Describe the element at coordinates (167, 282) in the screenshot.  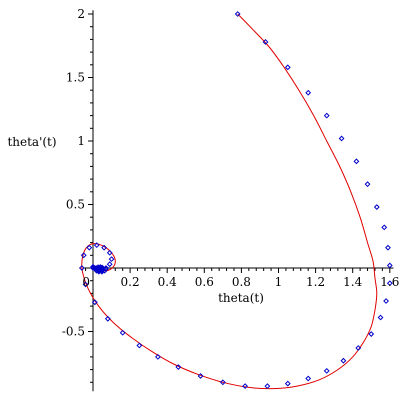
I see `x-tick-label: 0.4` at that location.